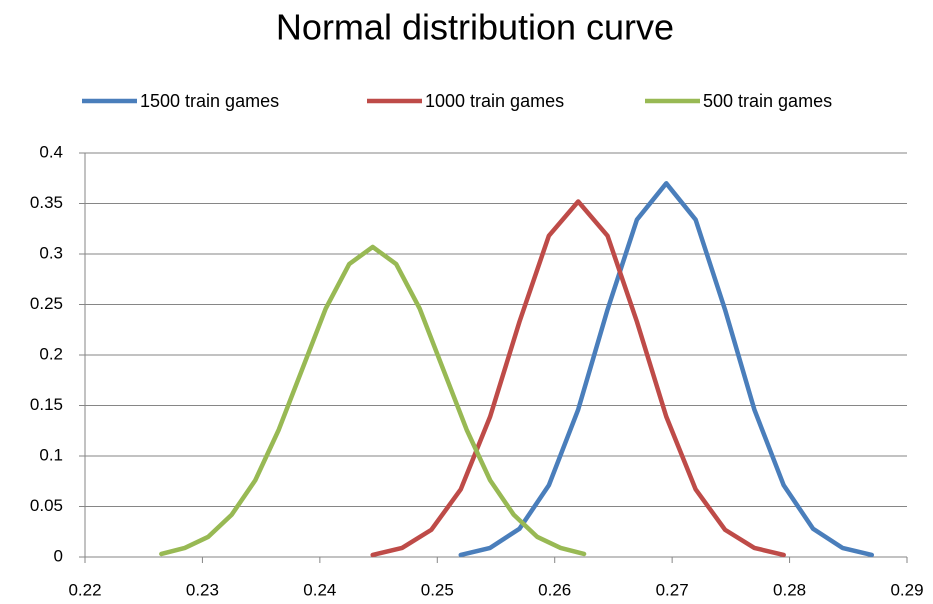 The image size is (933, 604). I want to click on y-tick-label: 0.15, so click(46, 404).